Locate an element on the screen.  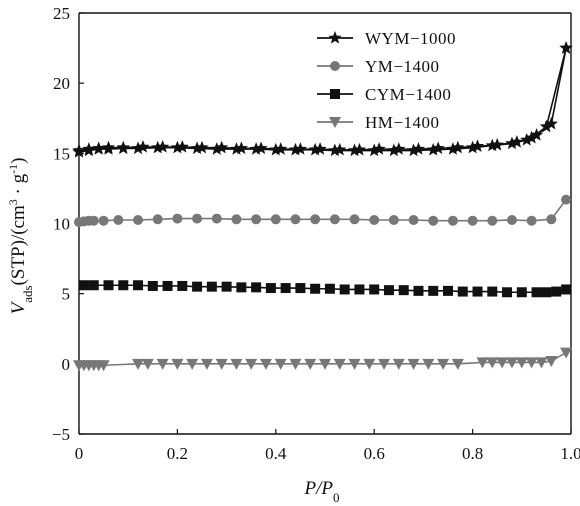
legend-item-1: YM−1400 is located at coordinates (378, 66).